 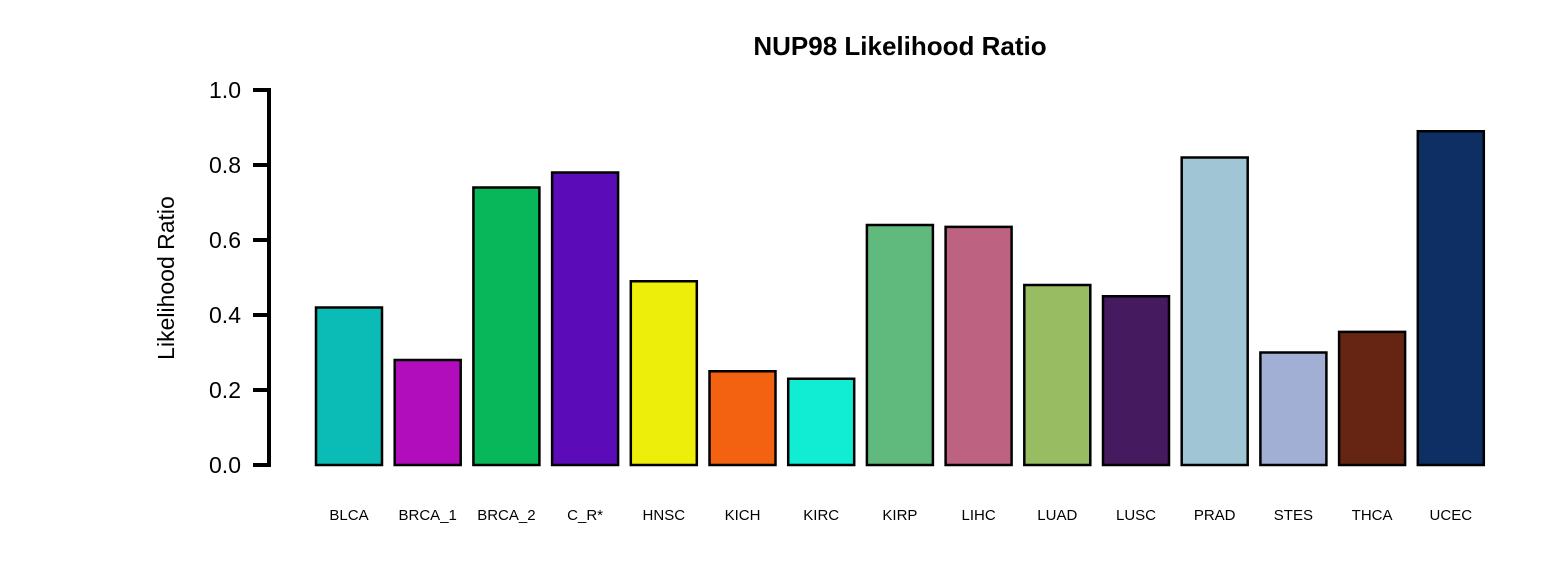 What do you see at coordinates (900, 345) in the screenshot?
I see `bar-kirp` at bounding box center [900, 345].